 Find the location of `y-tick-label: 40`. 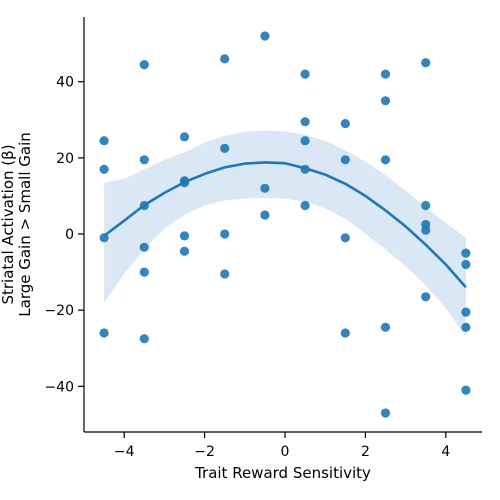

y-tick-label: 40 is located at coordinates (65, 83).